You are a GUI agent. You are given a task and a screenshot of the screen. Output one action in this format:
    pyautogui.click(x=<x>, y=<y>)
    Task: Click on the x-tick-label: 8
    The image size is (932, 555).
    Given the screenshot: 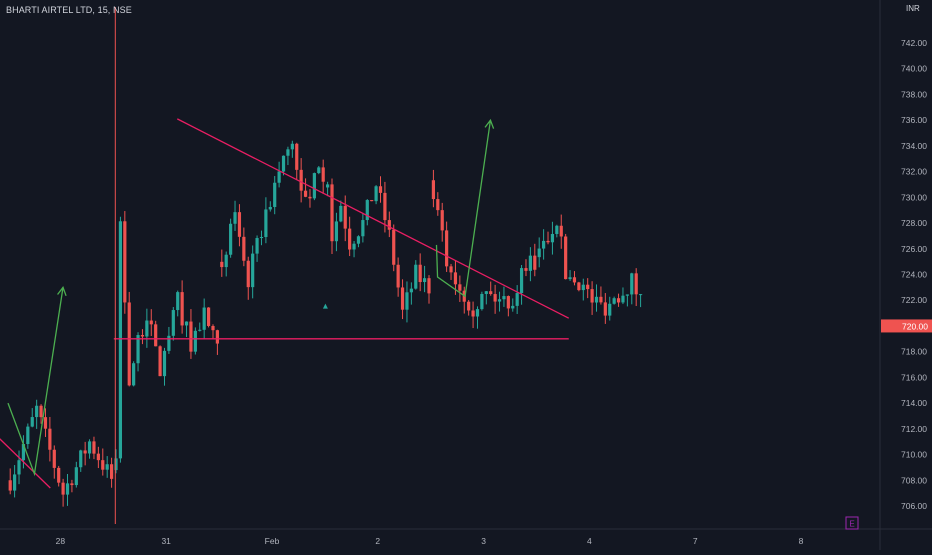 What is the action you would take?
    pyautogui.click(x=801, y=541)
    